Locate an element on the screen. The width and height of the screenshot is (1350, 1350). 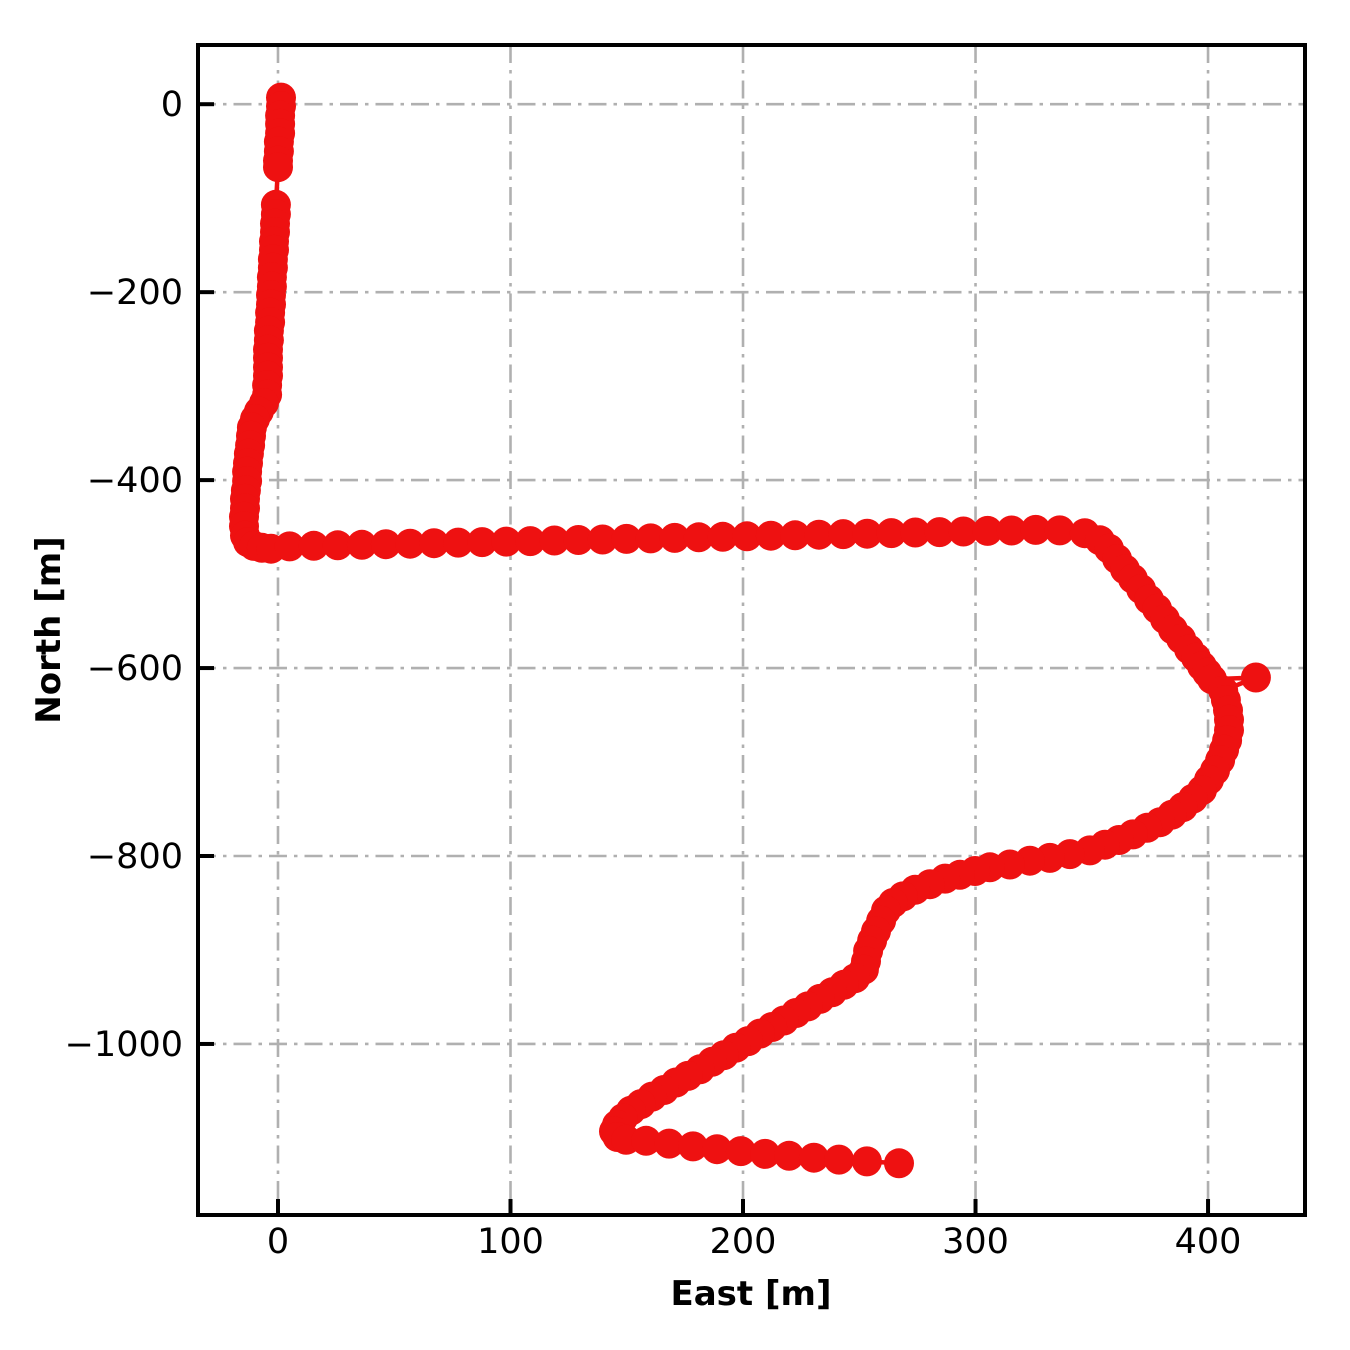
x-tick-label: 0 is located at coordinates (278, 1242).